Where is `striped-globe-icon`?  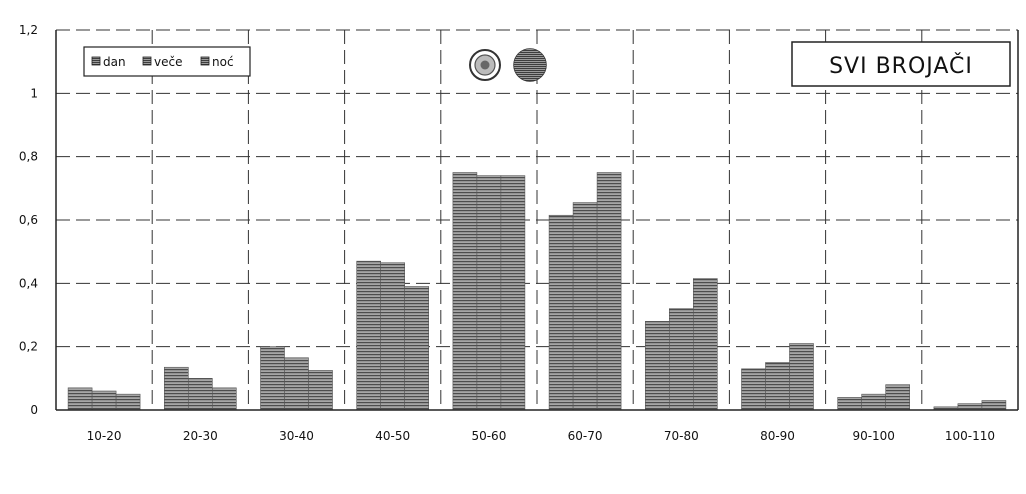
striped-globe-icon is located at coordinates (530, 65).